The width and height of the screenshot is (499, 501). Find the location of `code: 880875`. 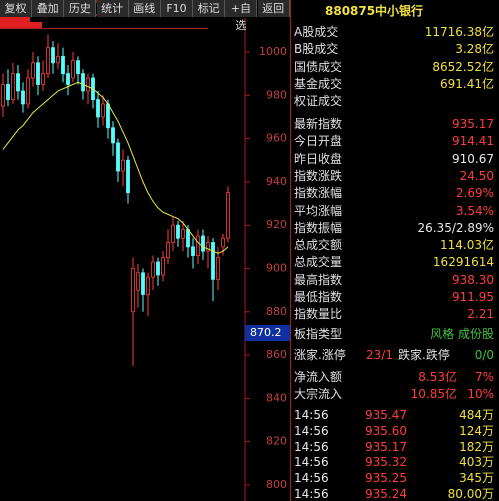

code: 880875 is located at coordinates (350, 11).